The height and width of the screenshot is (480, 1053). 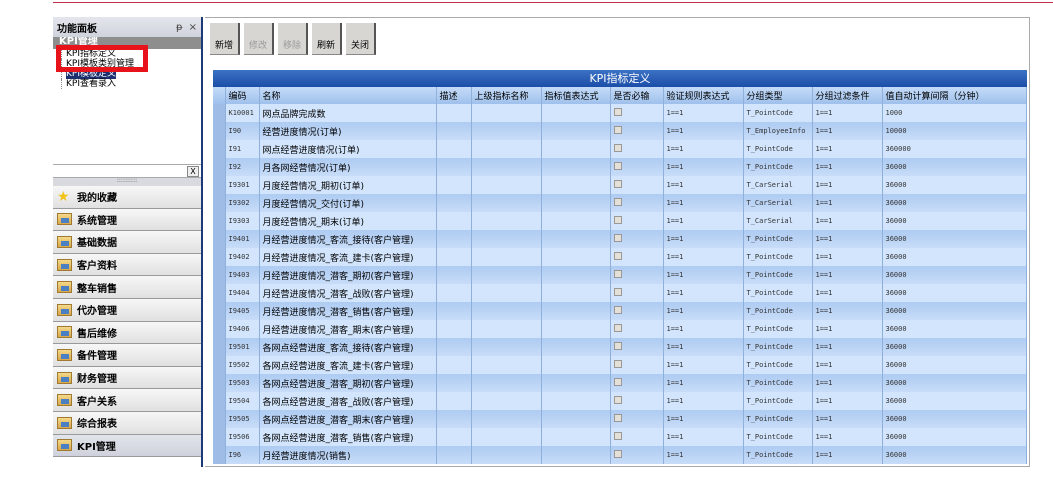 What do you see at coordinates (778, 95) in the screenshot?
I see `column-header: 分组类型` at bounding box center [778, 95].